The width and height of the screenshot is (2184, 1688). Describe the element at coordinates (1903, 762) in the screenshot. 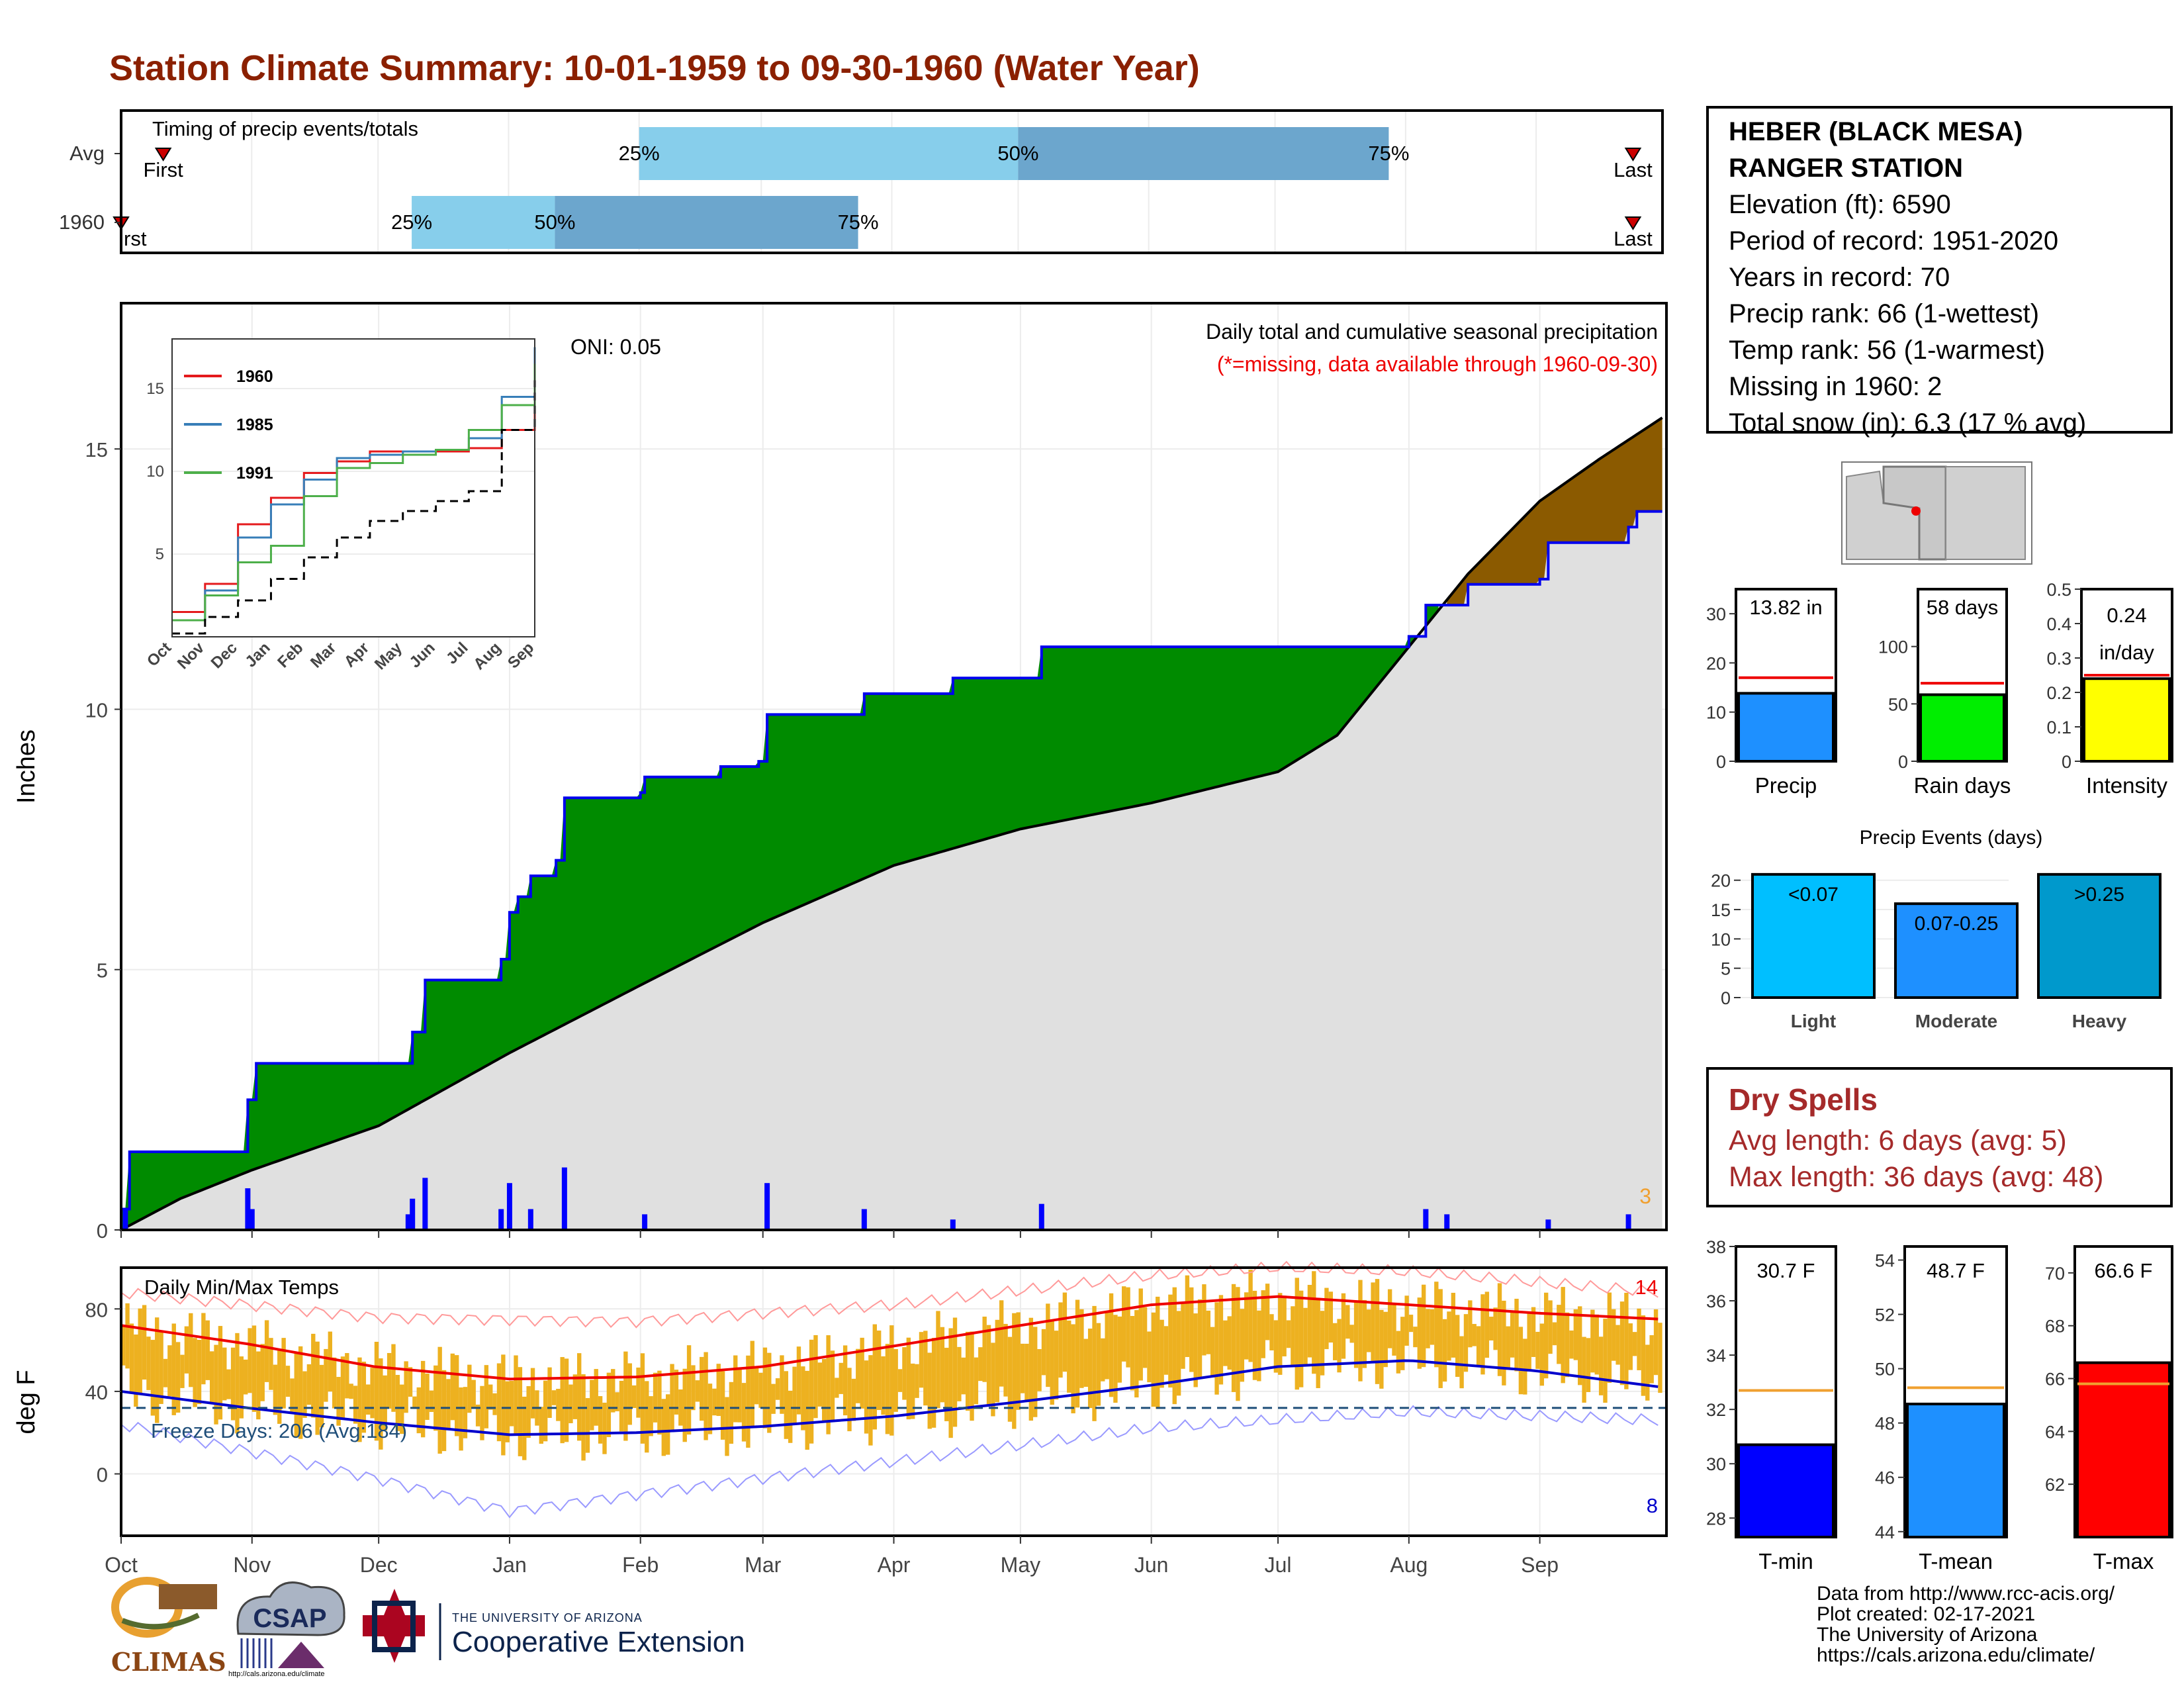

I see `precip-summary-y-tick-label: 0` at that location.